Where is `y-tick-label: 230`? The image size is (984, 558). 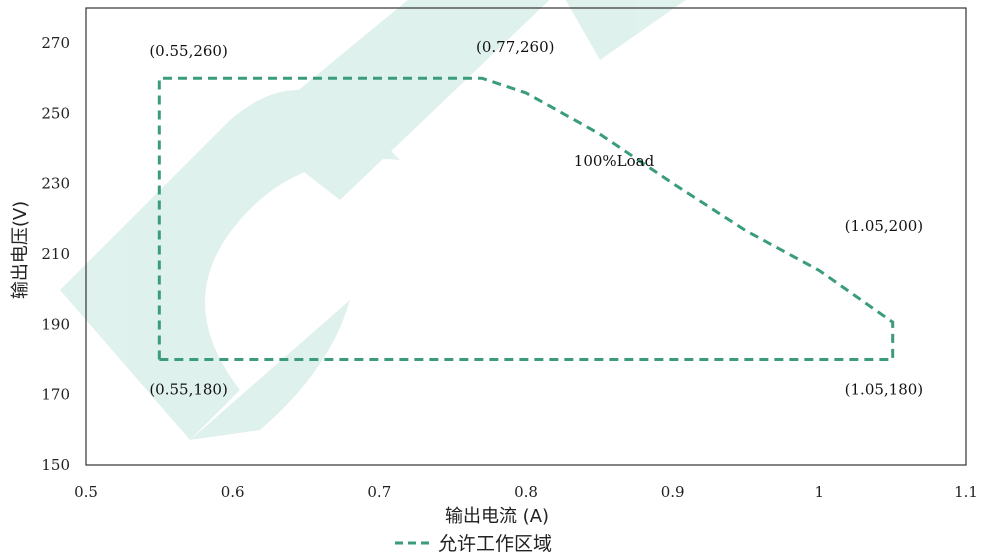
y-tick-label: 230 is located at coordinates (55, 184).